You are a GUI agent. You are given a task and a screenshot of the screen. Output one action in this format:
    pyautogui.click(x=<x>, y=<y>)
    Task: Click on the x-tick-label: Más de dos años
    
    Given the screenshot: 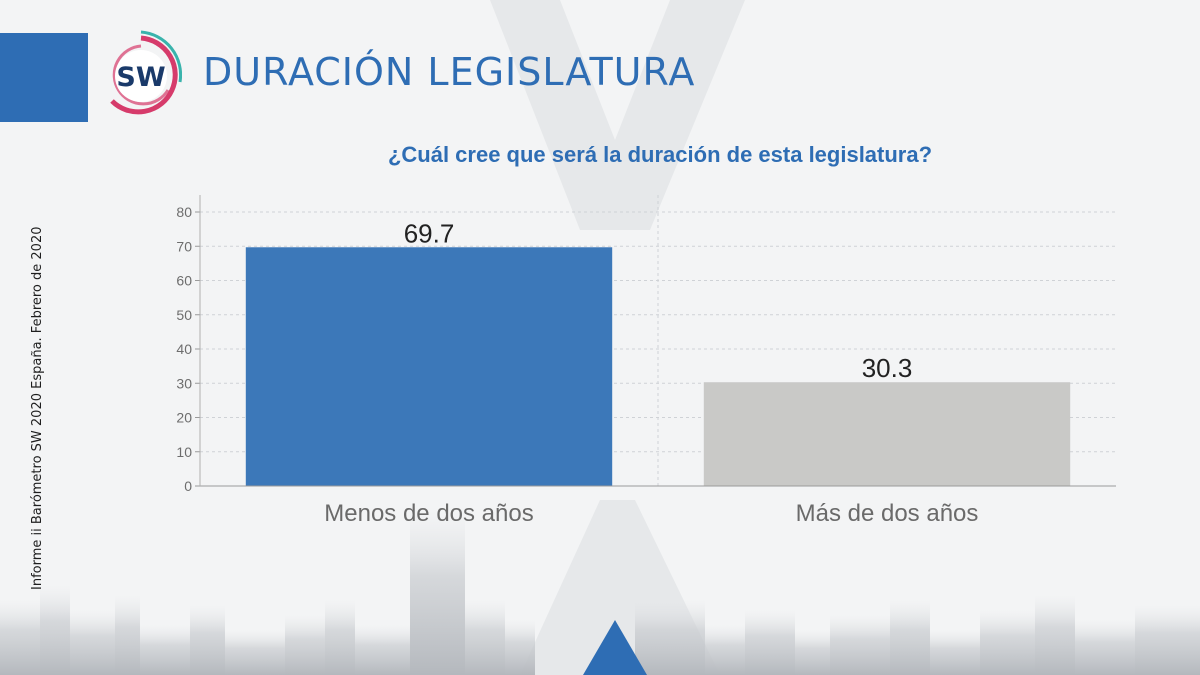 What is the action you would take?
    pyautogui.click(x=887, y=513)
    